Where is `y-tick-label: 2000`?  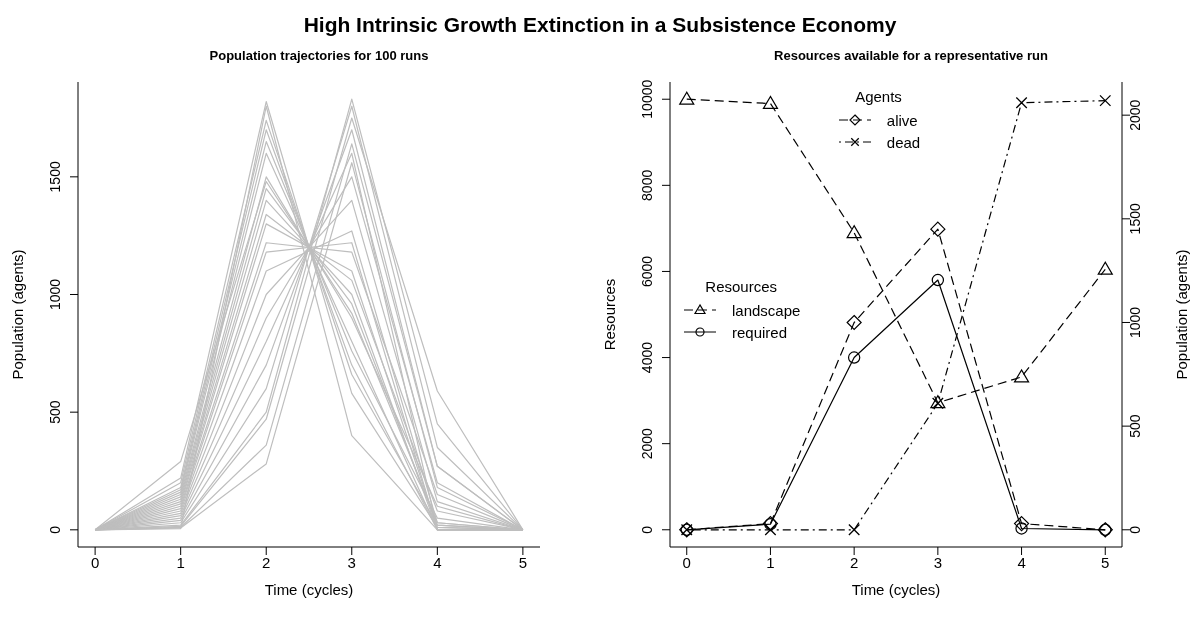
y-tick-label: 2000 is located at coordinates (647, 443).